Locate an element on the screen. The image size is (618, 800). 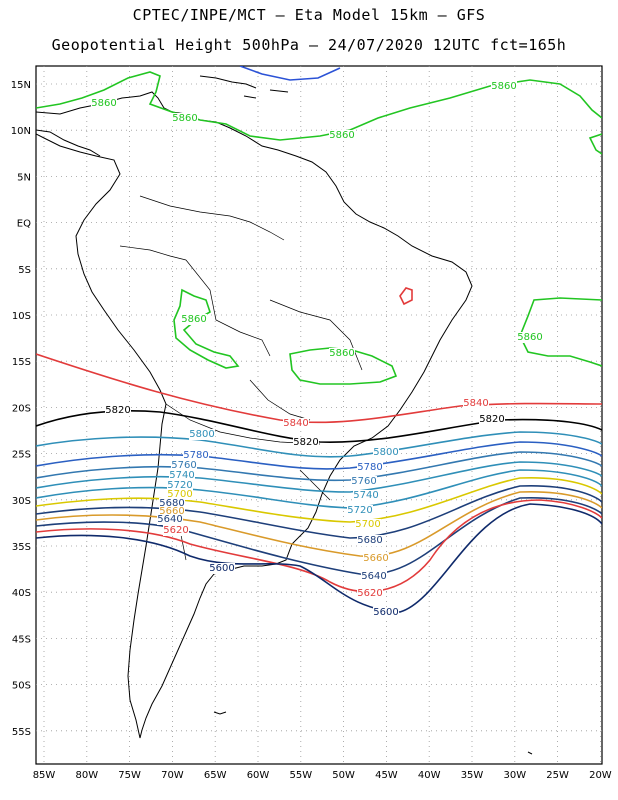
contour-5860-atlantic is located at coordinates (560, 332).